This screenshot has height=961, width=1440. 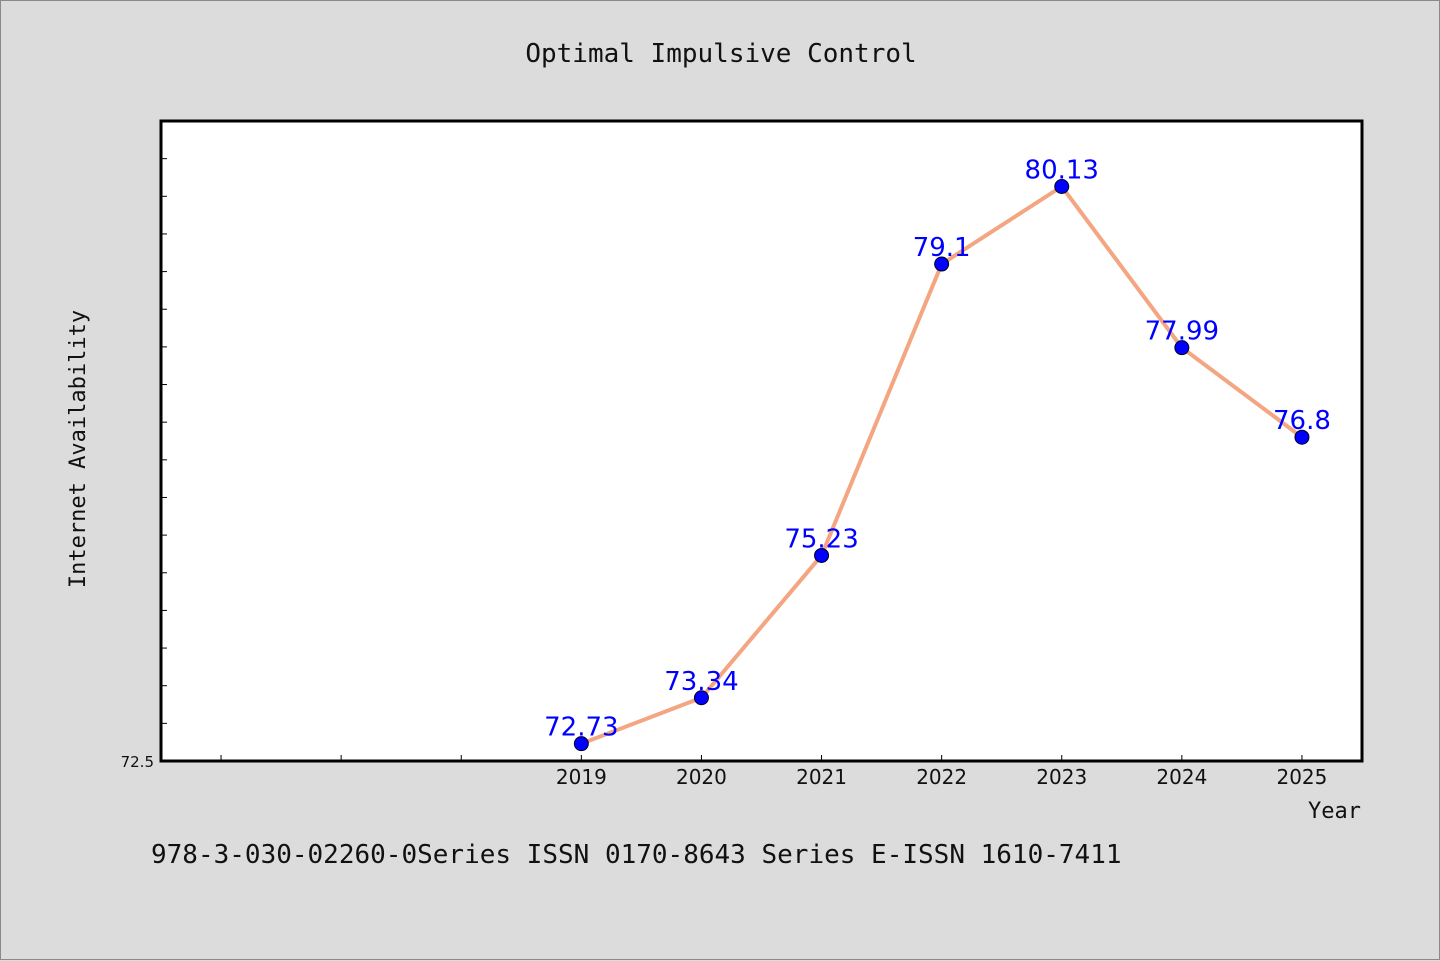 I want to click on x-tick-label: 2021, so click(x=821, y=777).